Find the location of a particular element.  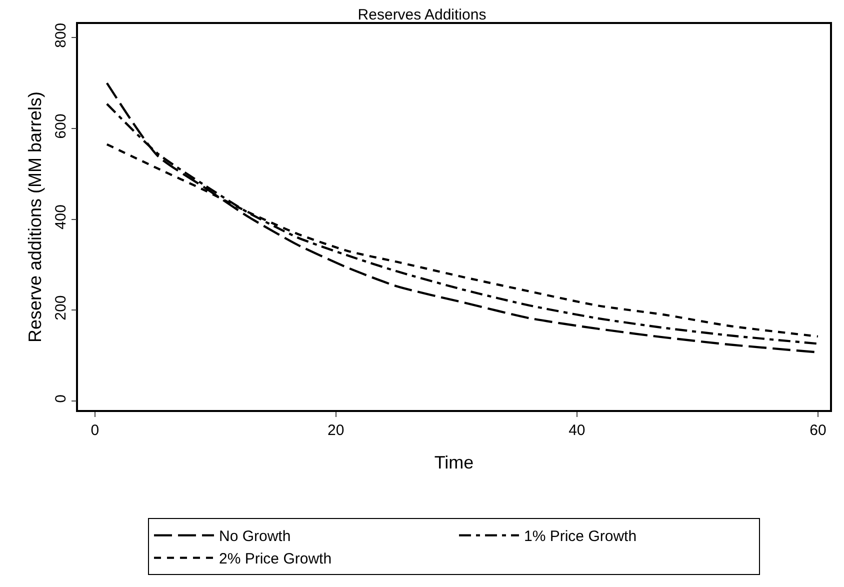

y-axis-title: Reserve additions (MM barrels) is located at coordinates (34, 217).